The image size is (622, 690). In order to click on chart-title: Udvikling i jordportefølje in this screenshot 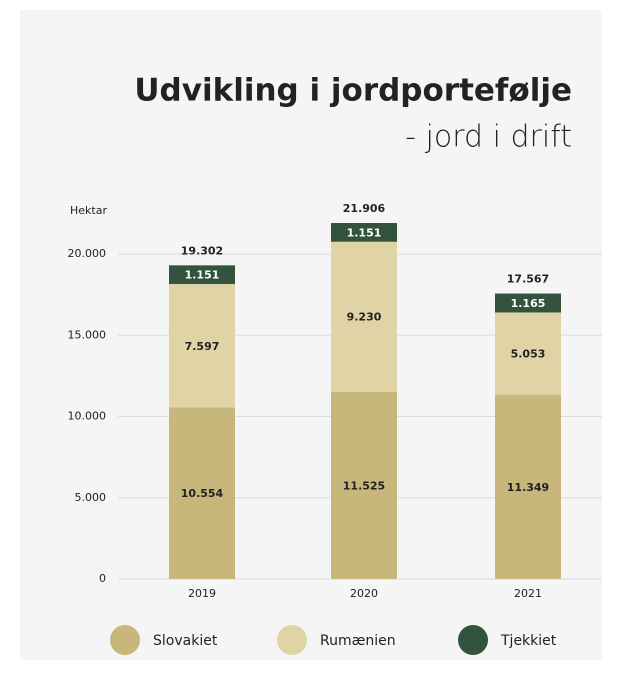, I will do `click(353, 91)`.